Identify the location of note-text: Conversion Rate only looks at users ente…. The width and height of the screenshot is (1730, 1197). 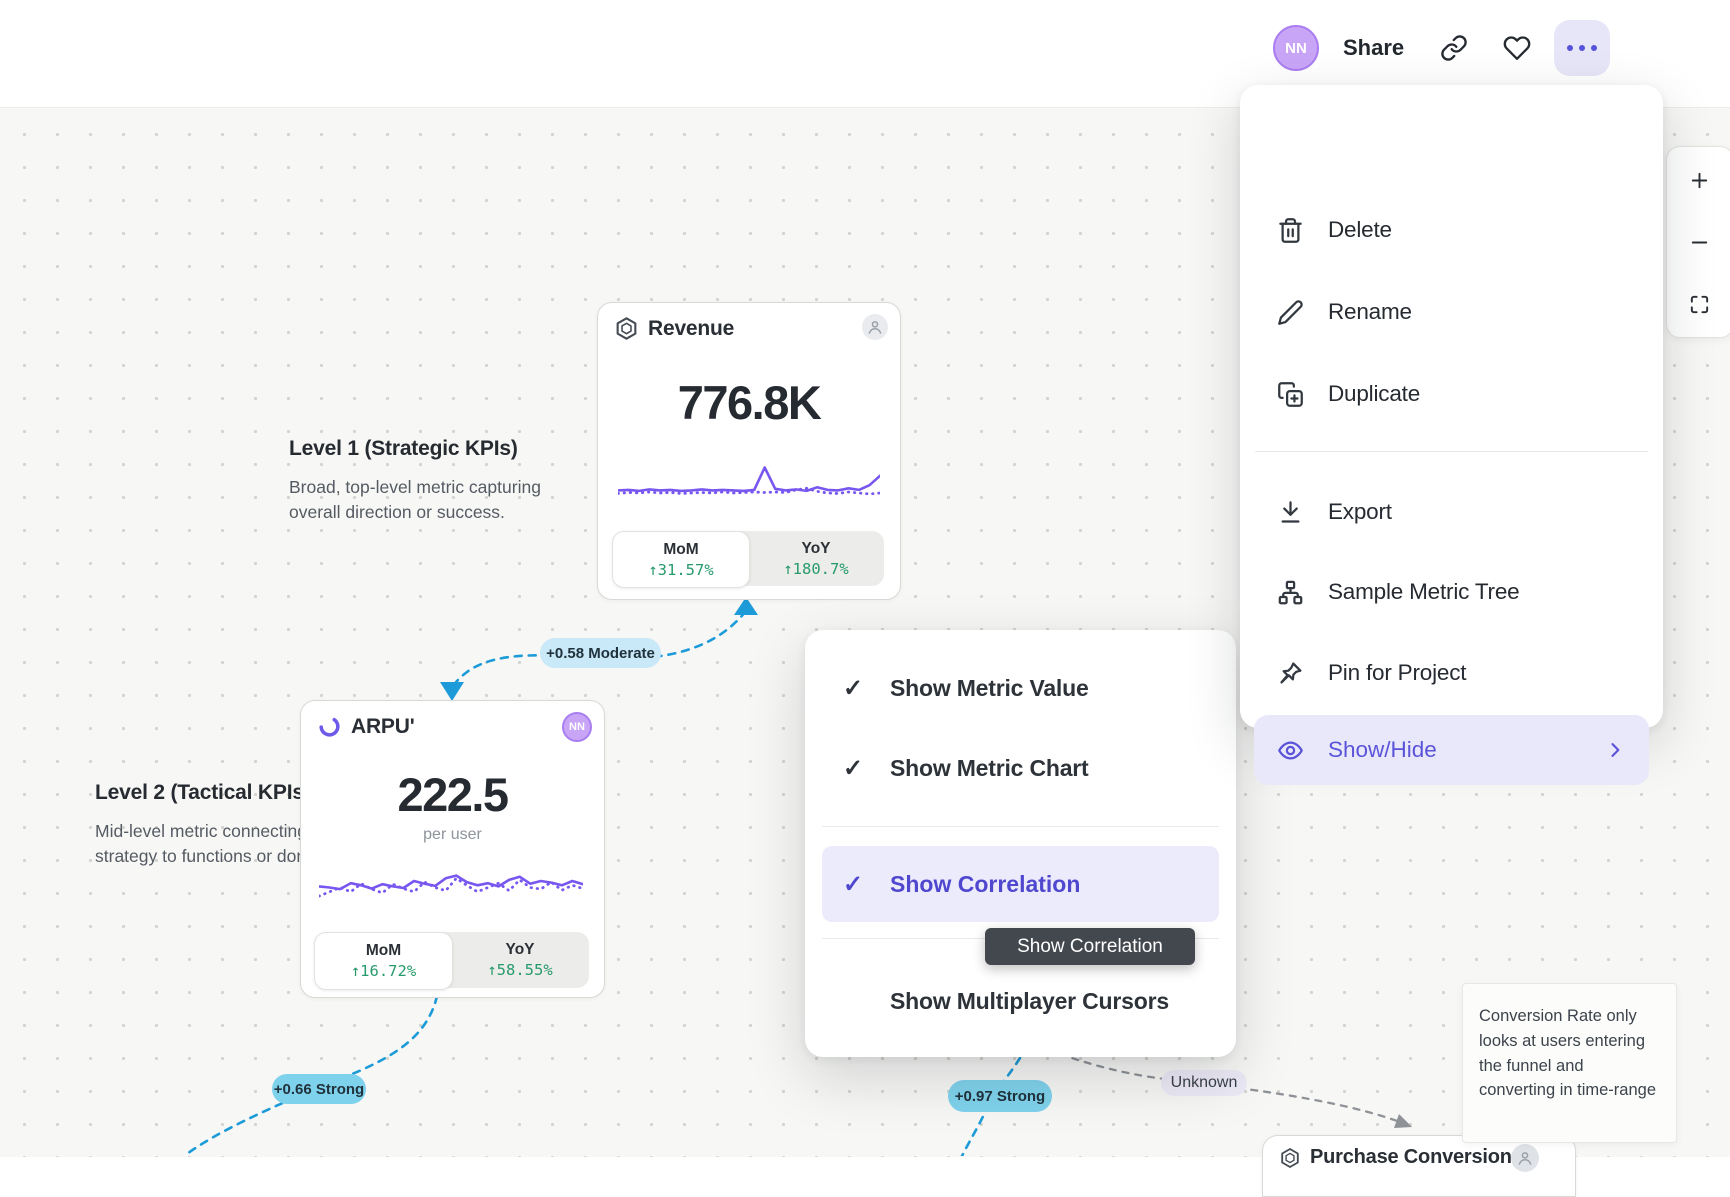
(1568, 1053).